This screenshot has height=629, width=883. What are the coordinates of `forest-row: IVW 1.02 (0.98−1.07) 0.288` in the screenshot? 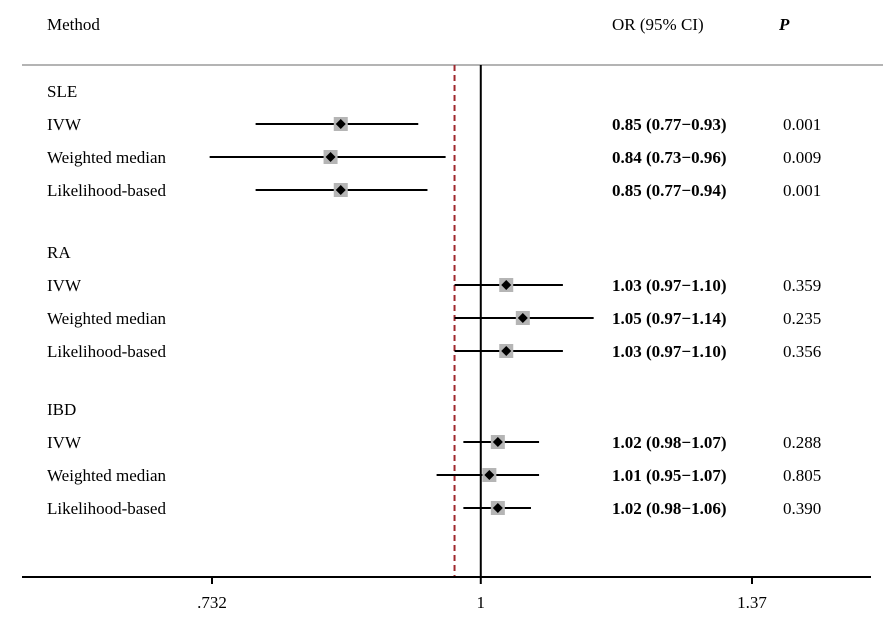 It's located at (434, 442).